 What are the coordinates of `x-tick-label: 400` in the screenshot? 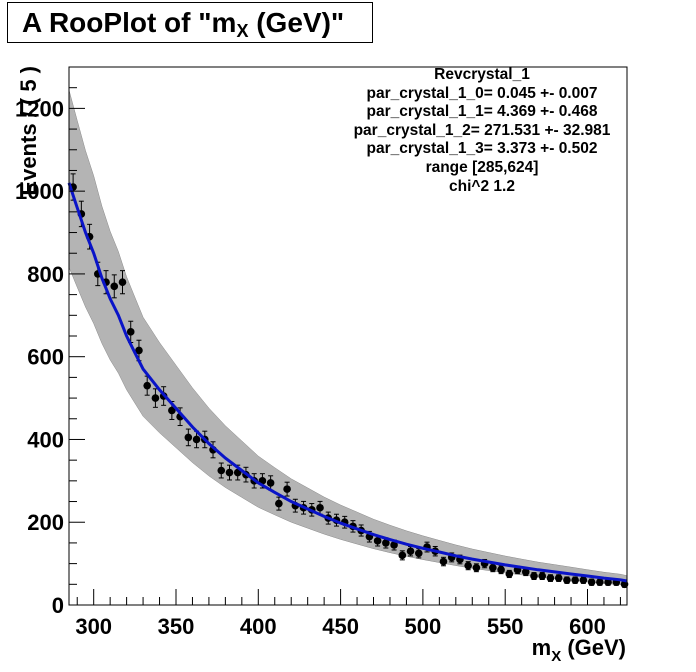 It's located at (258, 626).